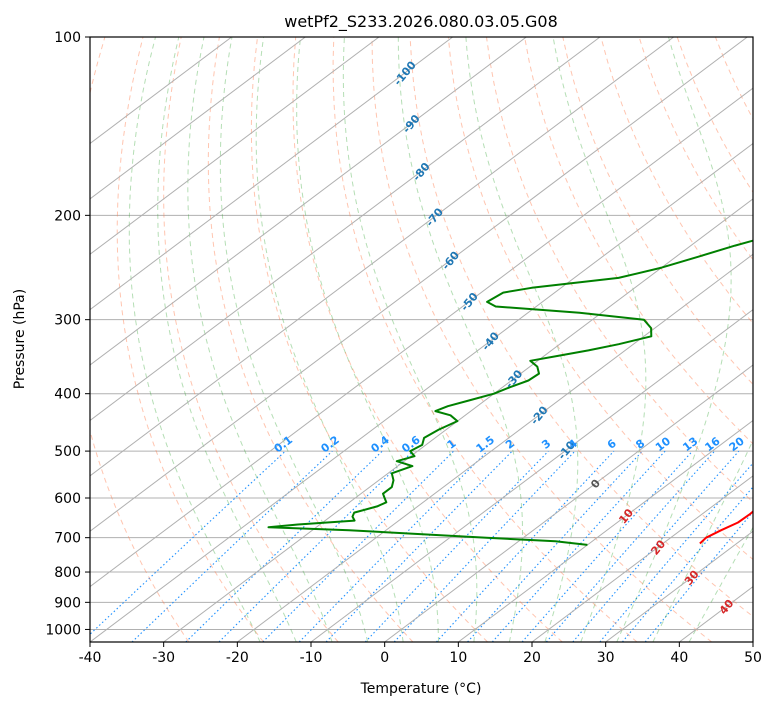  I want to click on x-tick-label: 0, so click(384, 658).